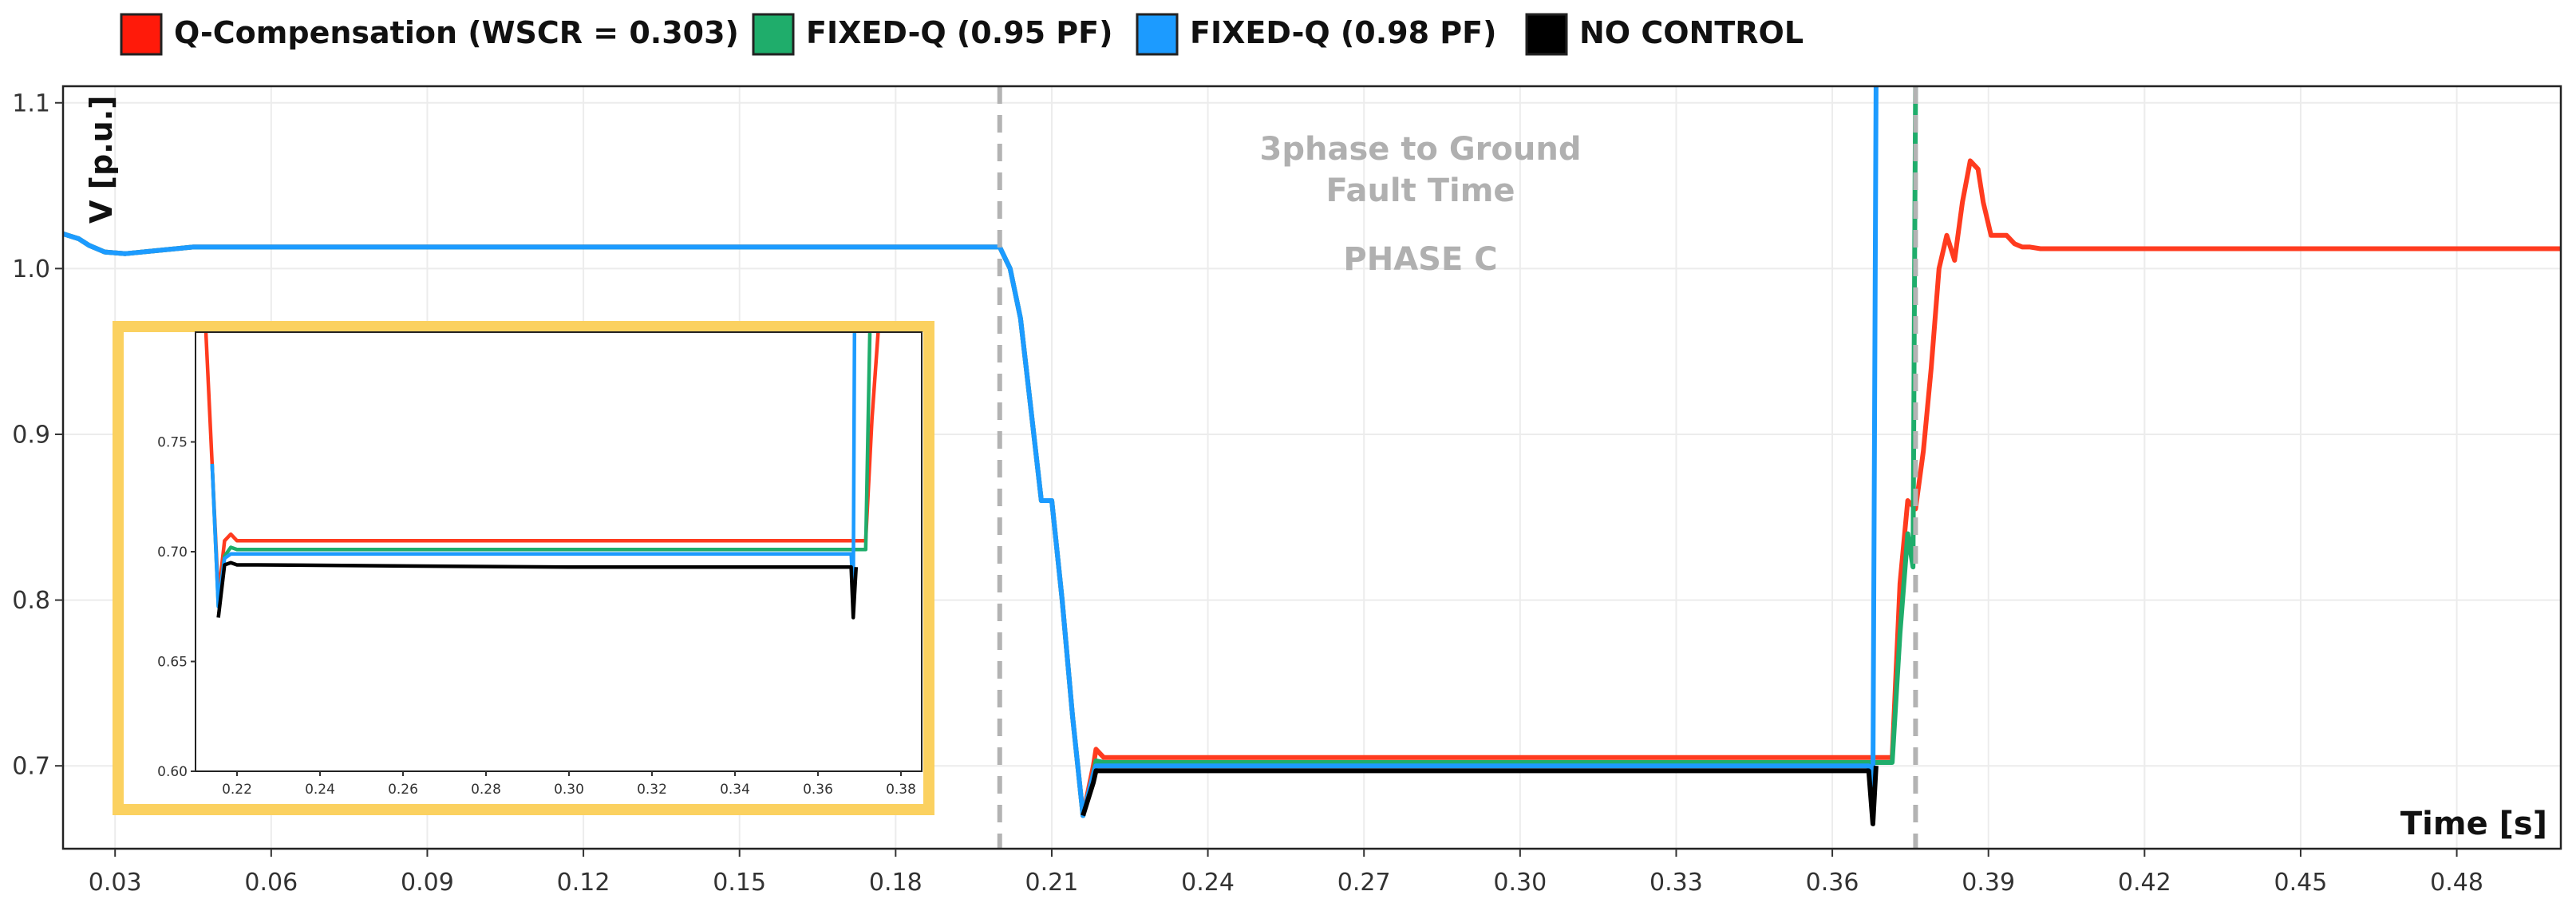 The width and height of the screenshot is (2576, 911). I want to click on x-tick-label: 0.21, so click(1052, 883).